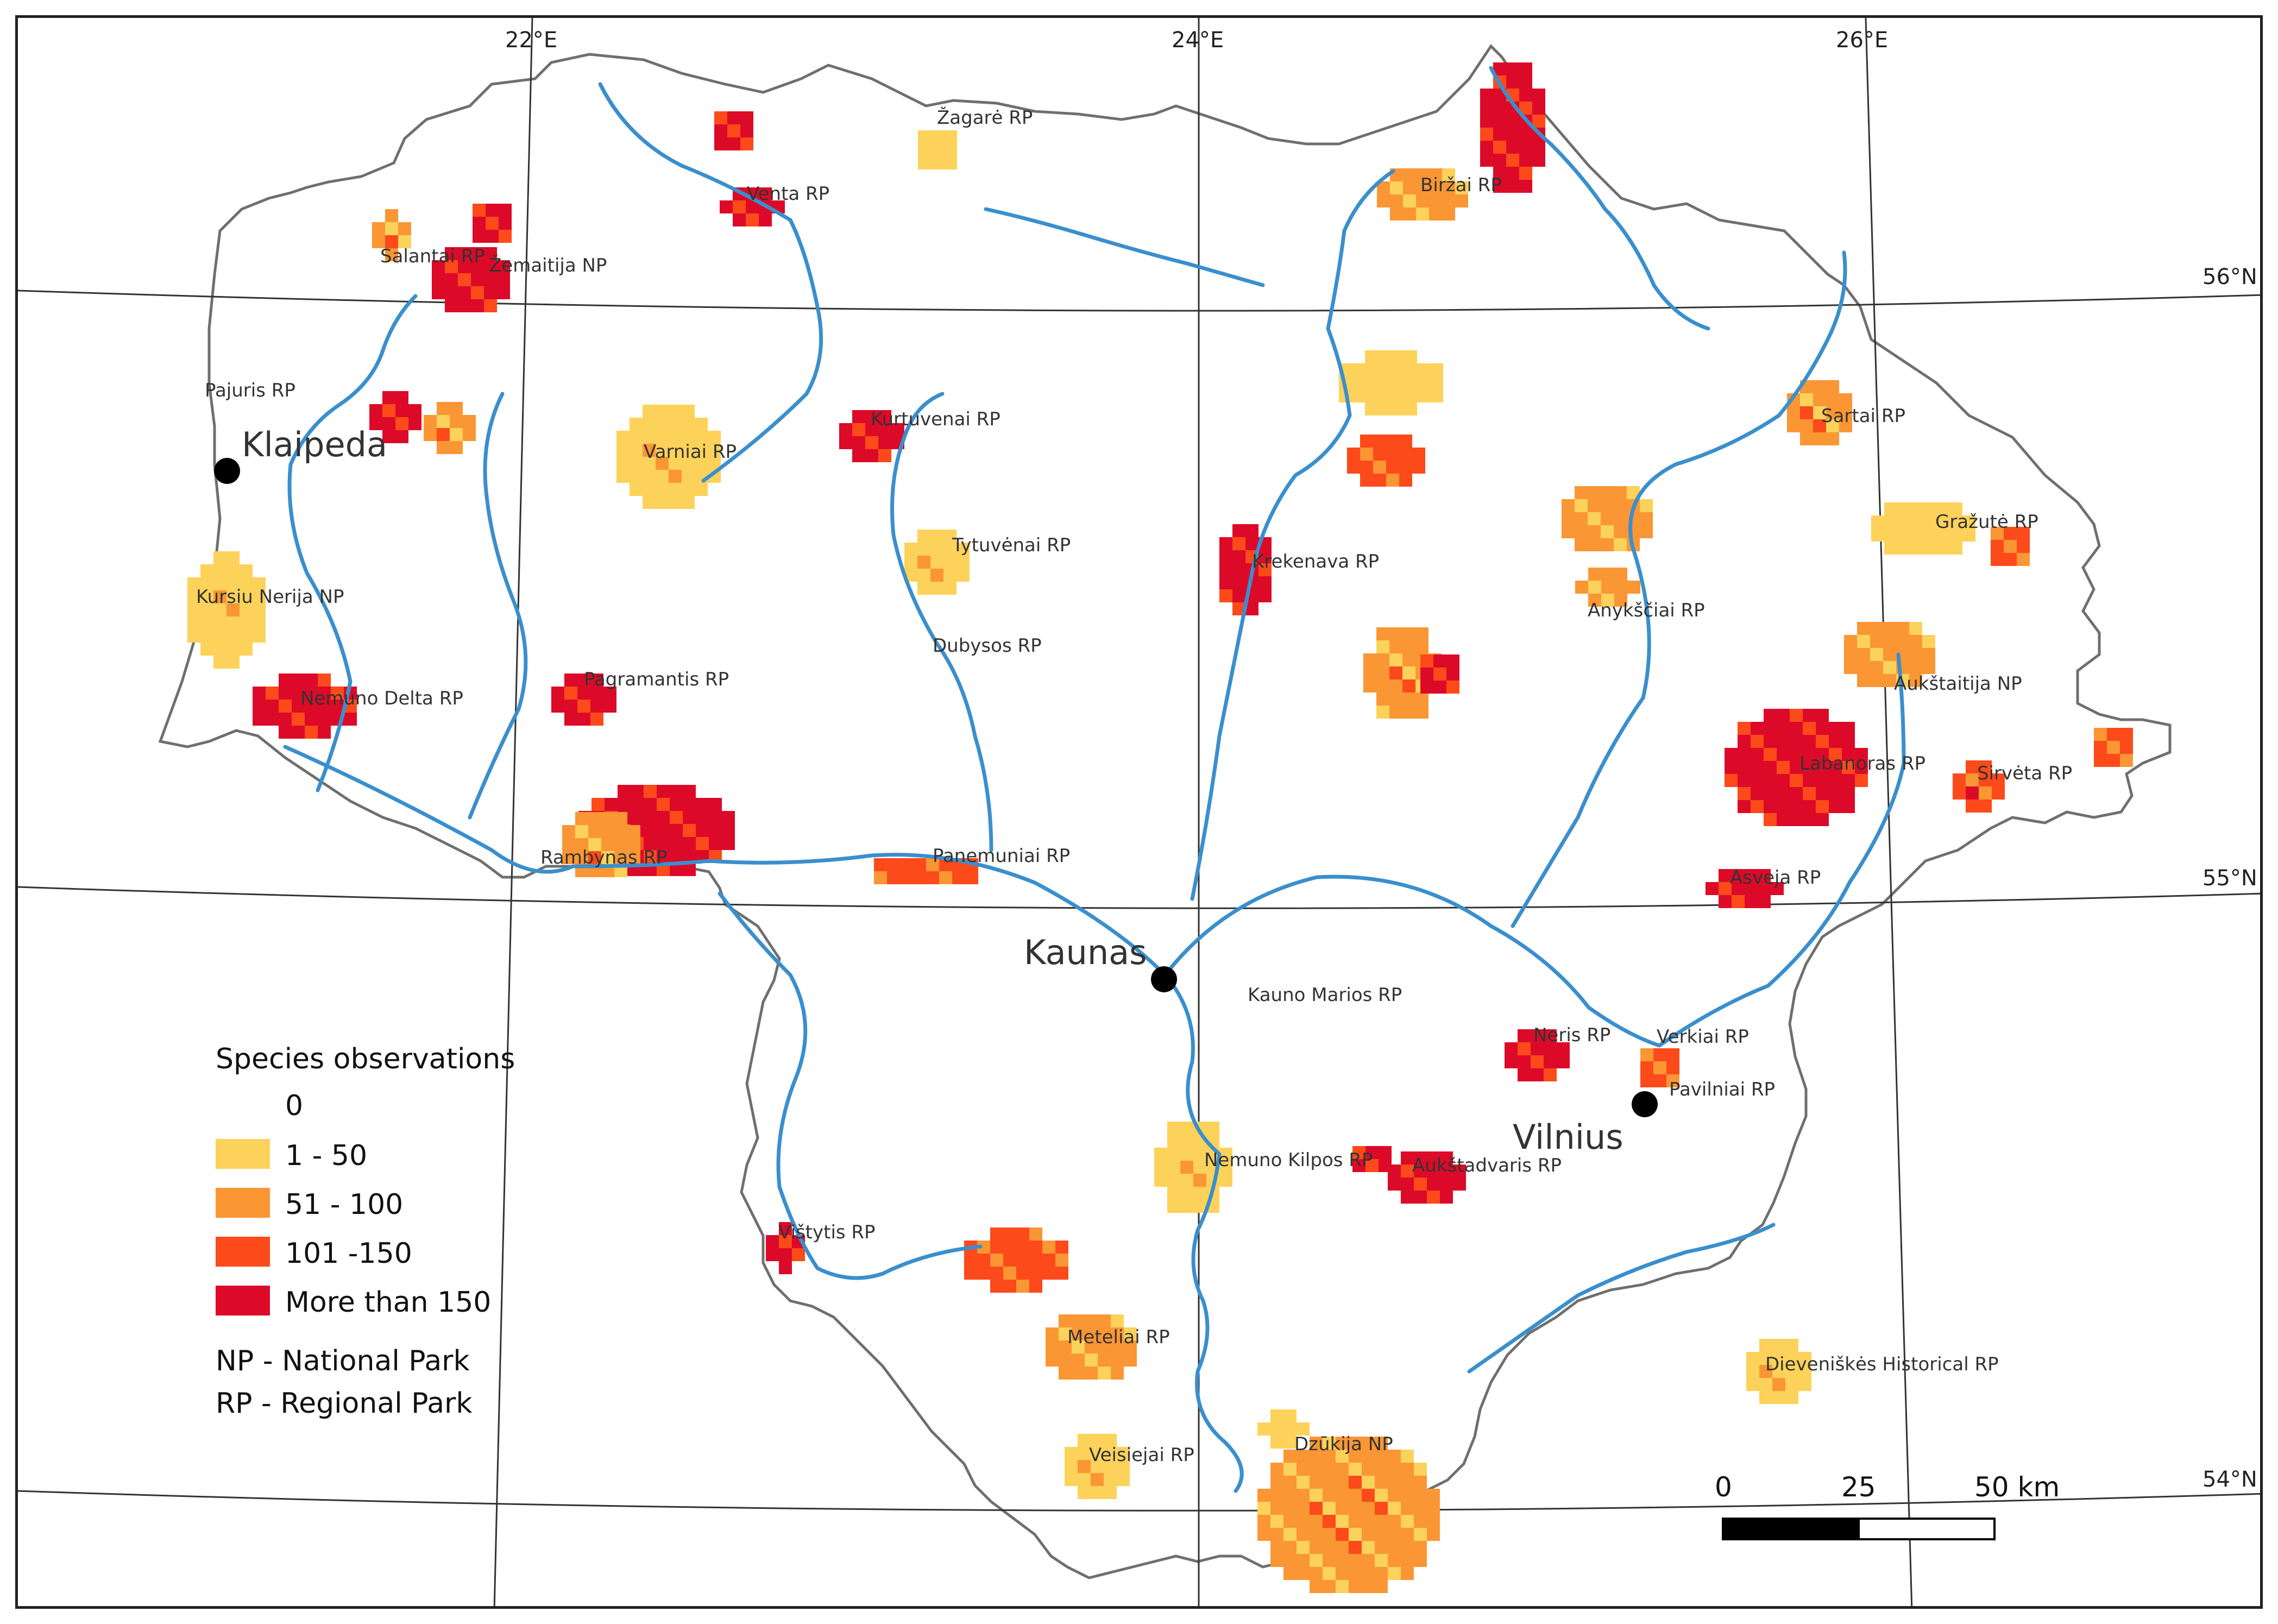 The width and height of the screenshot is (2278, 1624). What do you see at coordinates (1487, 1165) in the screenshot?
I see `park-label: Aukštadvaris RP` at bounding box center [1487, 1165].